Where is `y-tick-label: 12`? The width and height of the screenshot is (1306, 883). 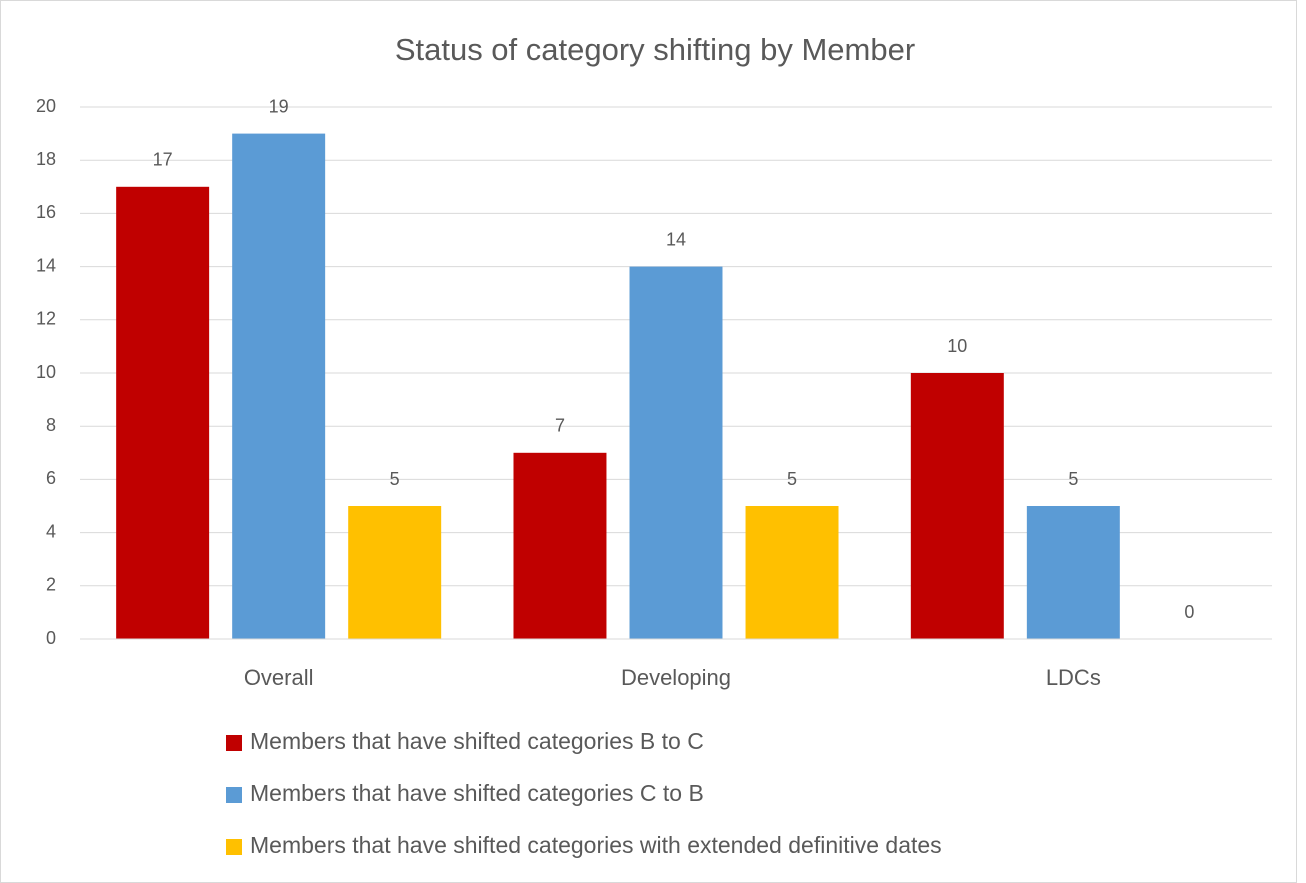 y-tick-label: 12 is located at coordinates (46, 319).